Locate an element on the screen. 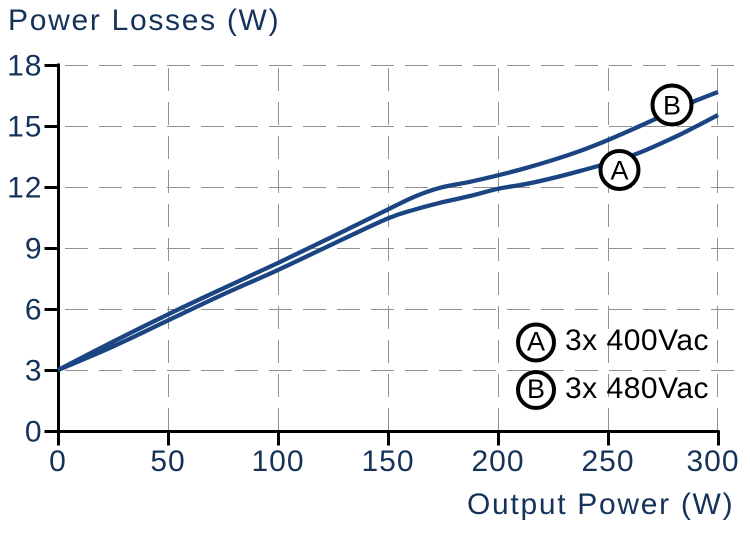  svg-text: 250 is located at coordinates (607, 461).